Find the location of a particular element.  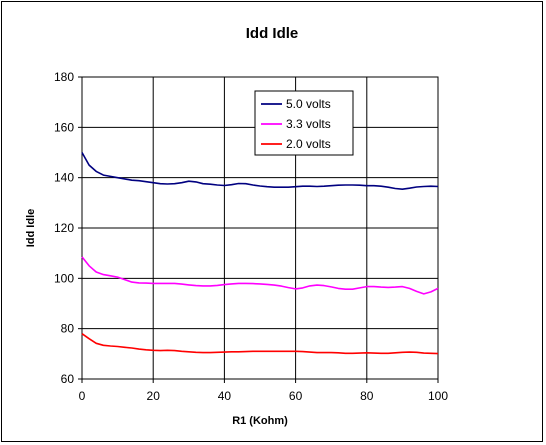

y-tick-label: 80 is located at coordinates (68, 329).